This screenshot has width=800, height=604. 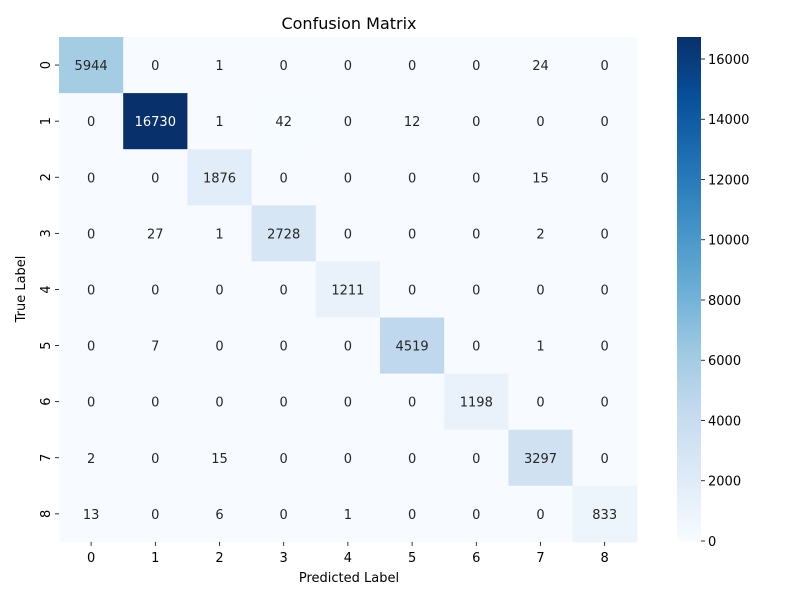 What do you see at coordinates (728, 180) in the screenshot?
I see `colorbar-tick-label: 12000` at bounding box center [728, 180].